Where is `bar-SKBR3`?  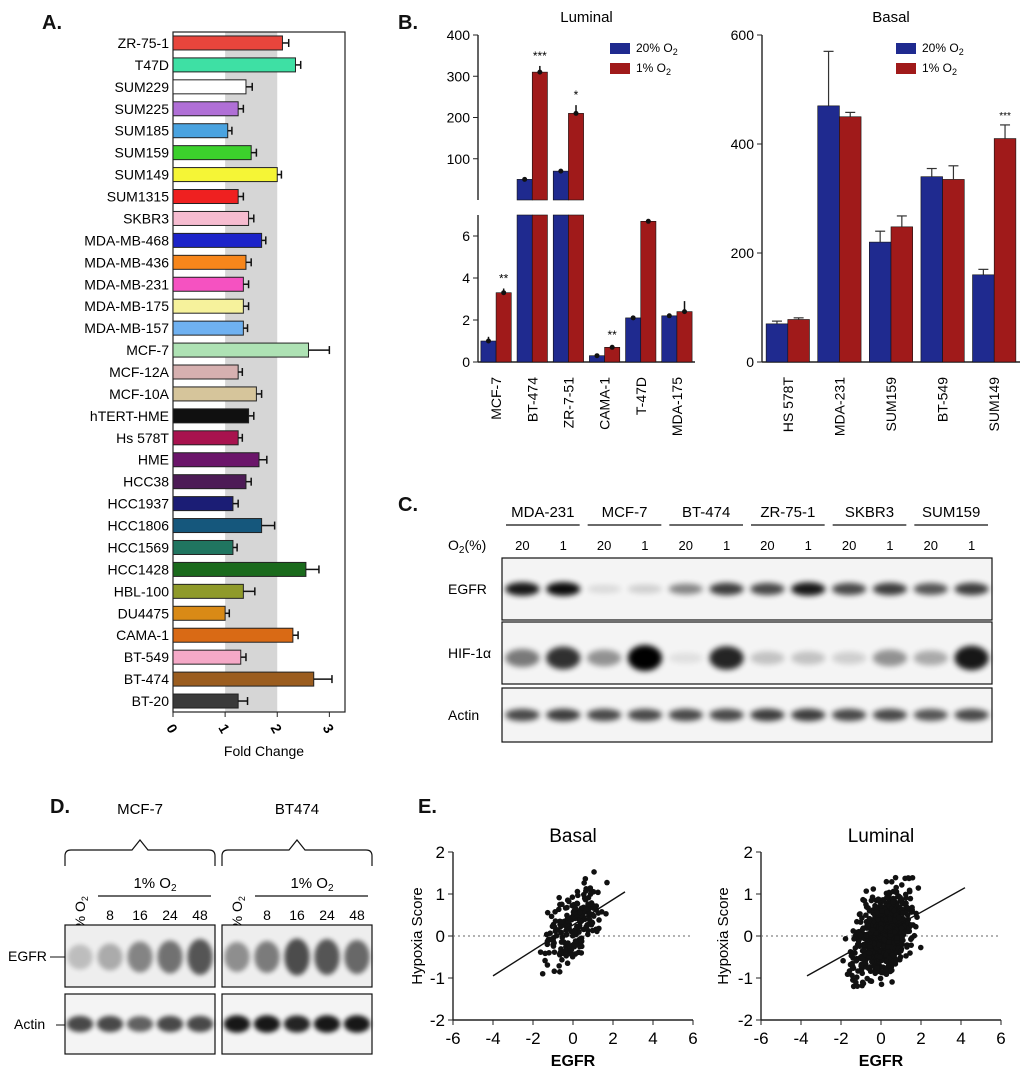
bar-SKBR3 is located at coordinates (211, 218).